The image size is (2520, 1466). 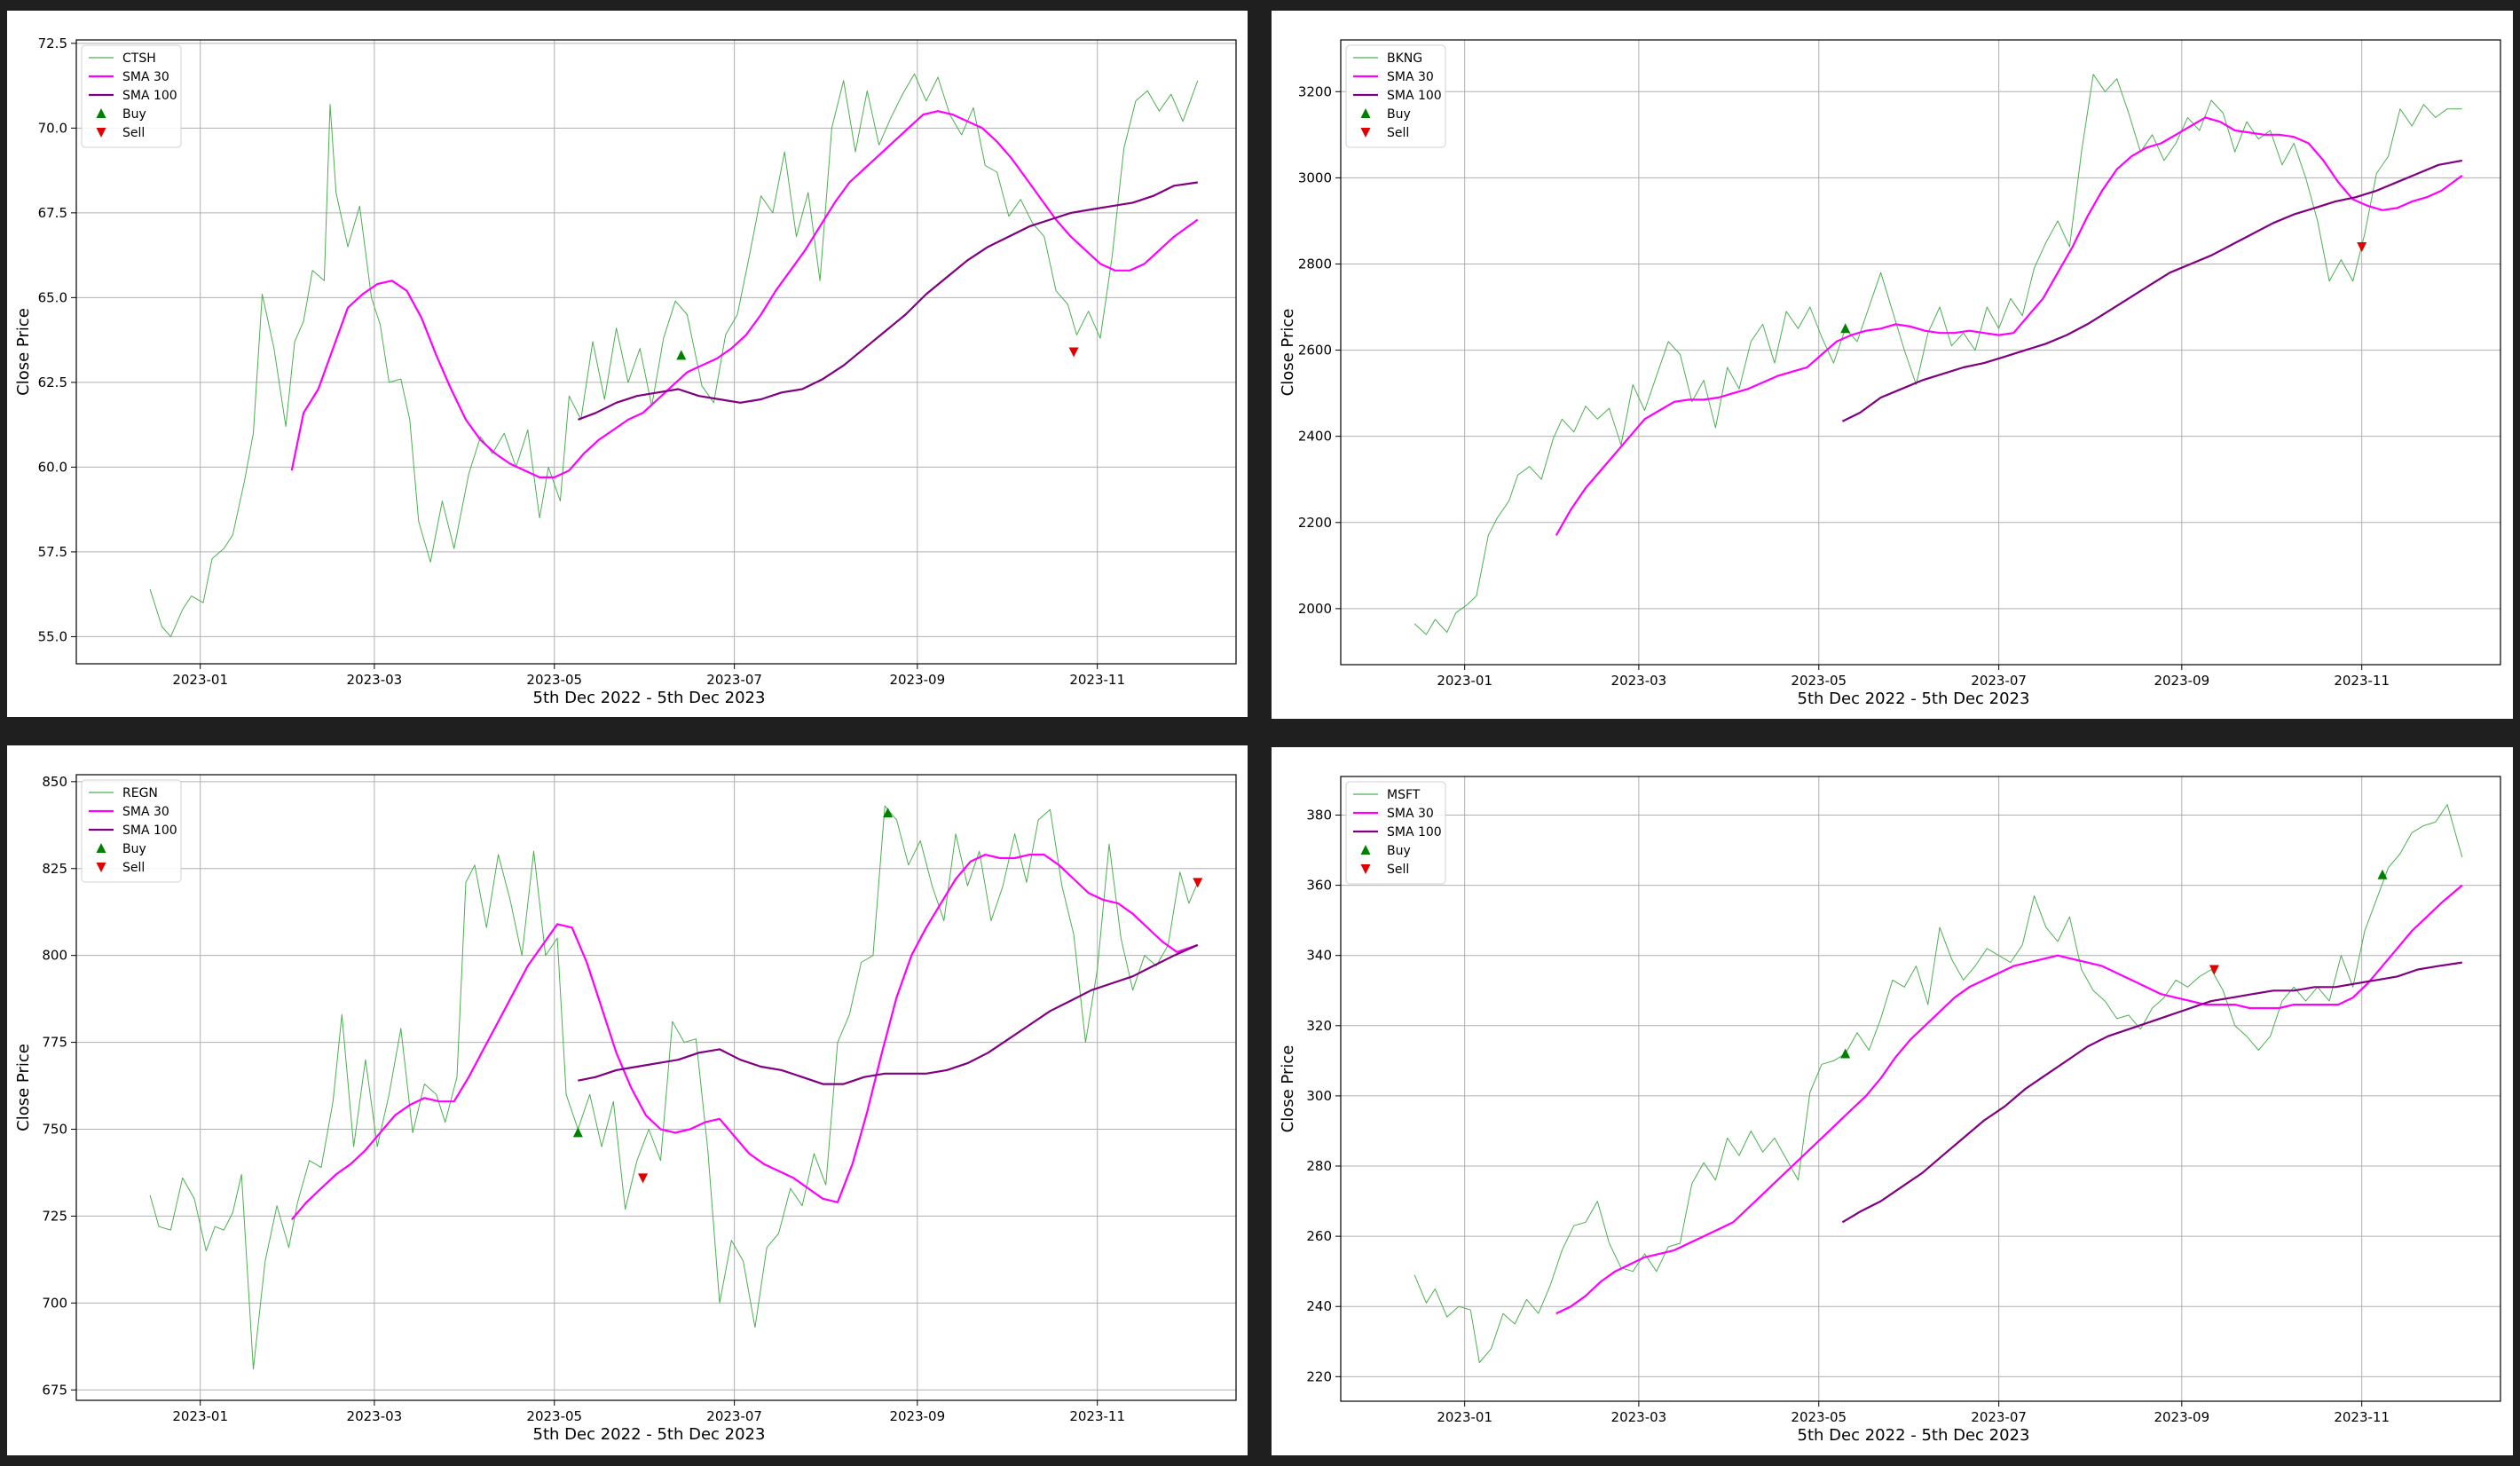 I want to click on y-tick-label: 825, so click(x=54, y=869).